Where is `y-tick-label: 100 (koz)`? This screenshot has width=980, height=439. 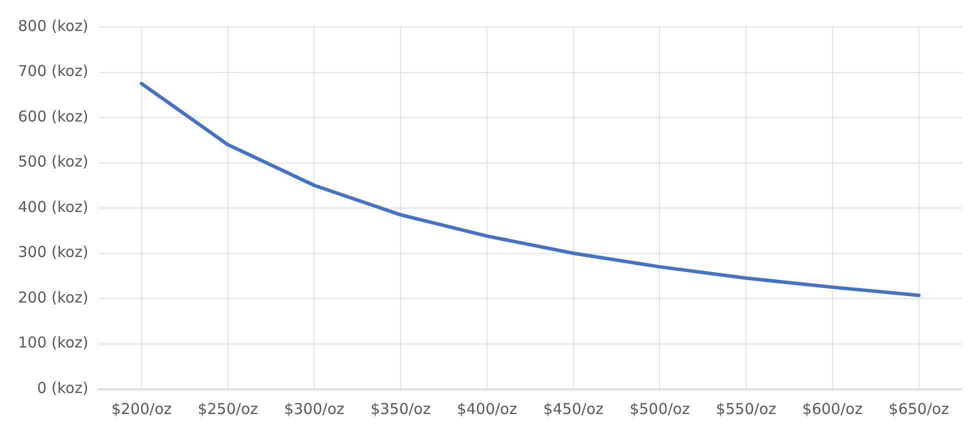
y-tick-label: 100 (koz) is located at coordinates (53, 343).